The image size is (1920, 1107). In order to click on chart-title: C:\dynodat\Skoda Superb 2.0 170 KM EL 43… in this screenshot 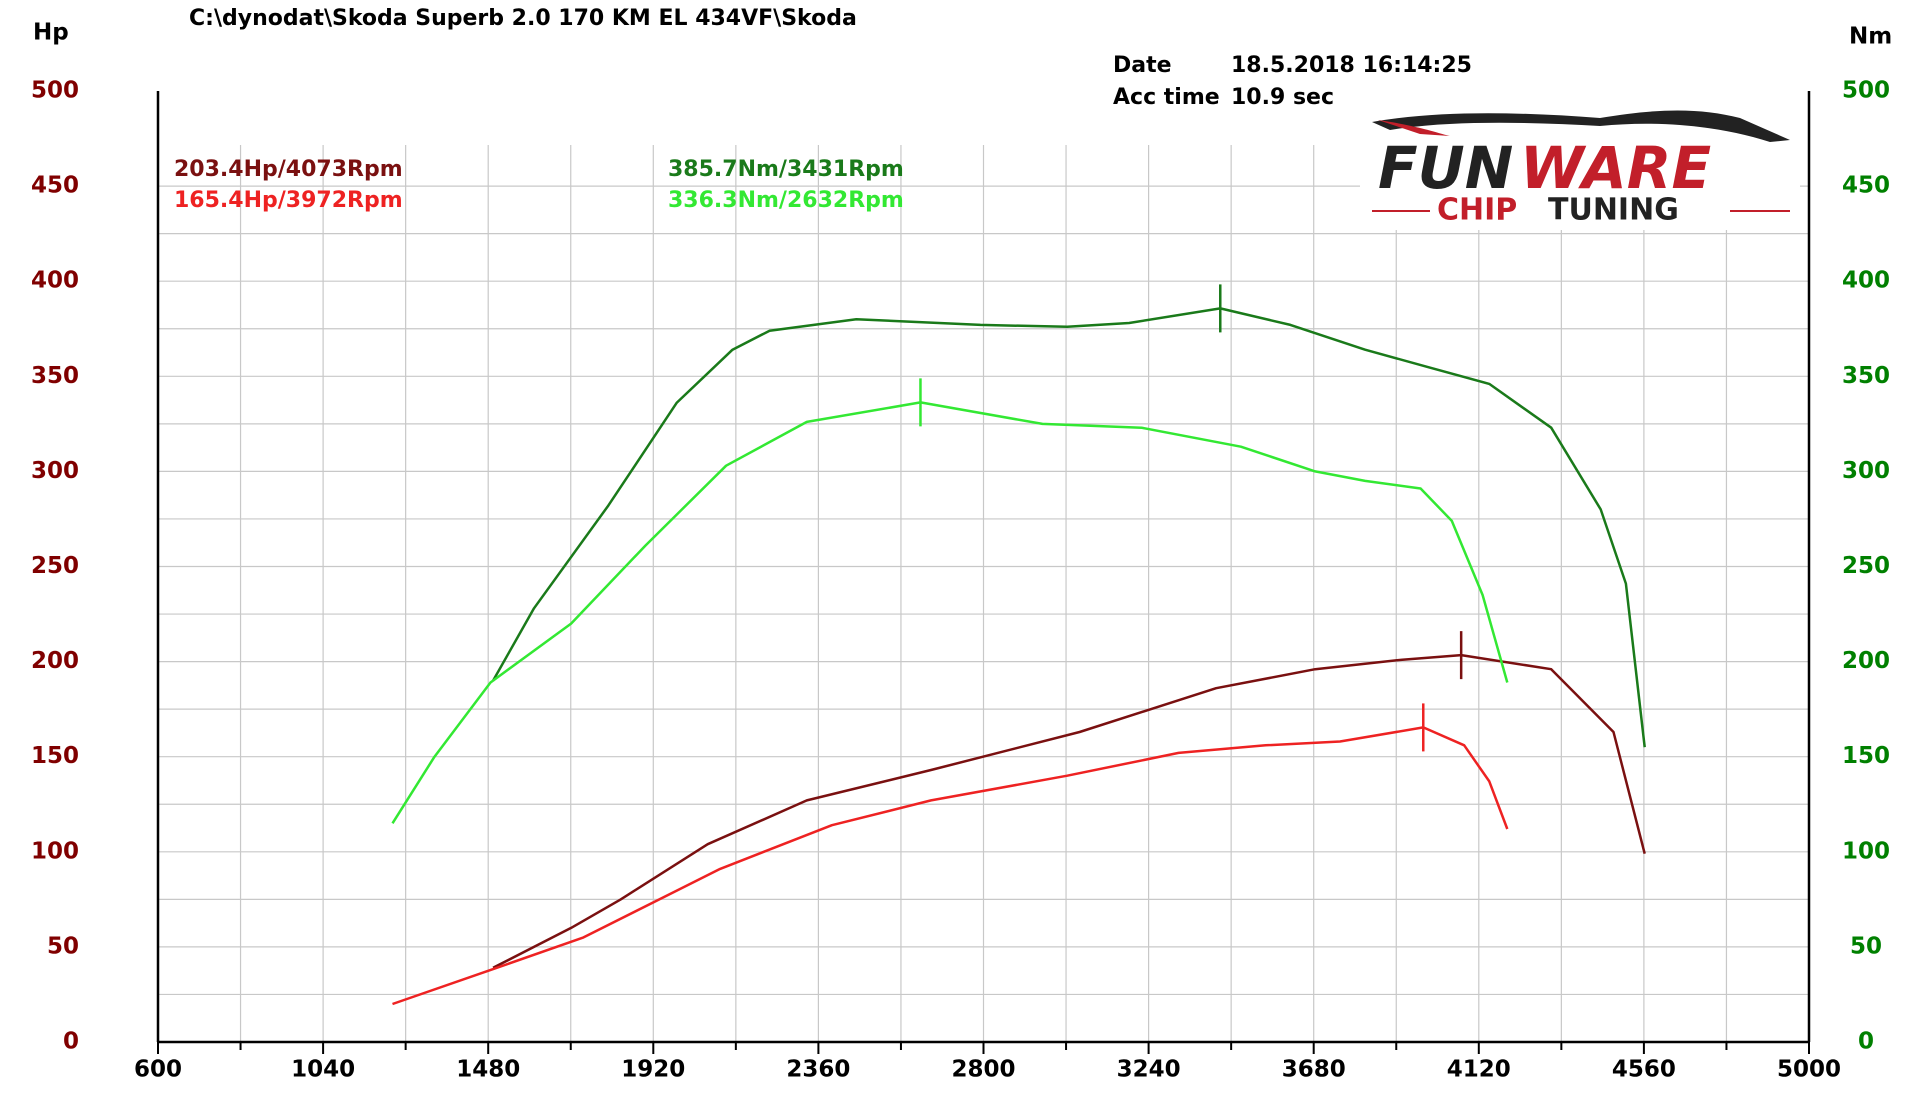, I will do `click(523, 18)`.